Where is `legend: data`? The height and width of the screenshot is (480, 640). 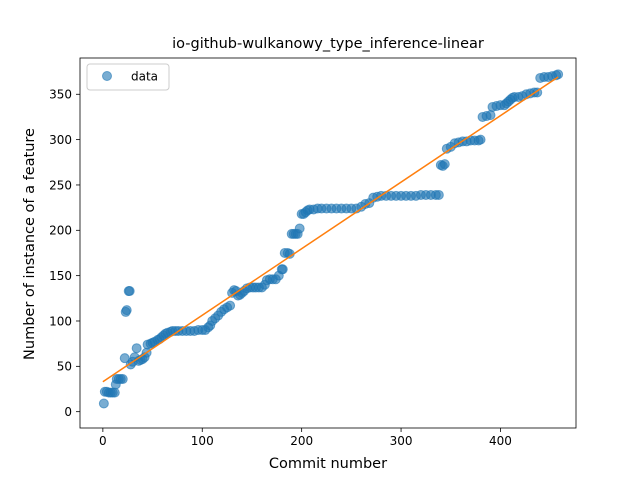 legend: data is located at coordinates (128, 77).